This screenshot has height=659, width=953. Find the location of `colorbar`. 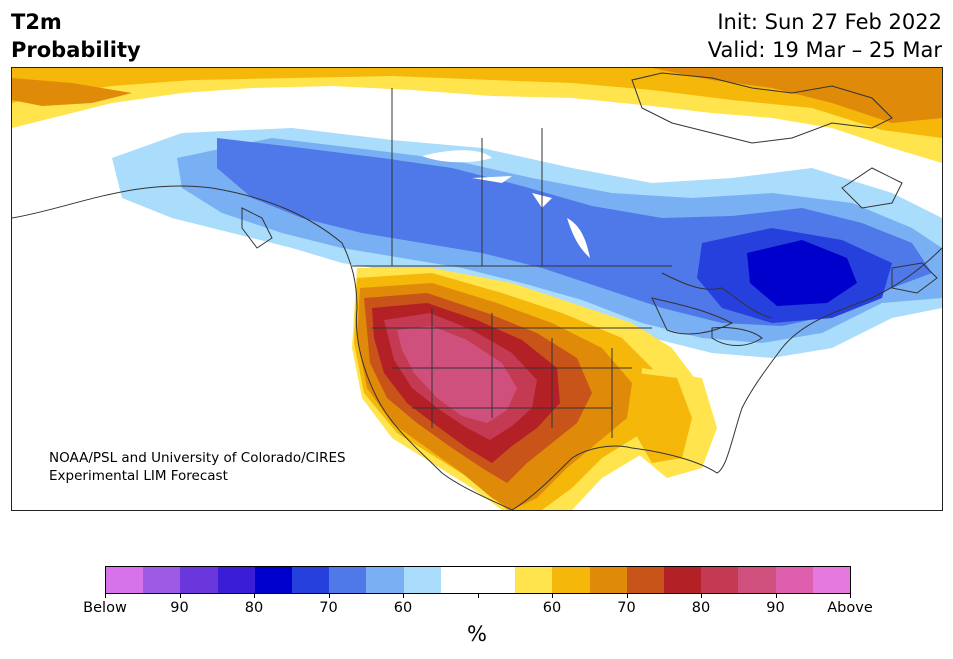

colorbar is located at coordinates (478, 580).